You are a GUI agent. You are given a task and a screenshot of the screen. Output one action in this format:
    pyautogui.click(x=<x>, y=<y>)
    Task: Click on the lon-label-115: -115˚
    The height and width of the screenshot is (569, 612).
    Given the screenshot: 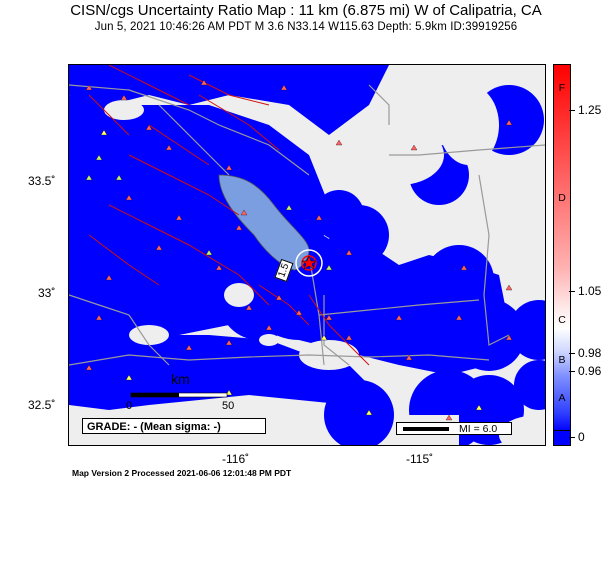 What is the action you would take?
    pyautogui.click(x=420, y=459)
    